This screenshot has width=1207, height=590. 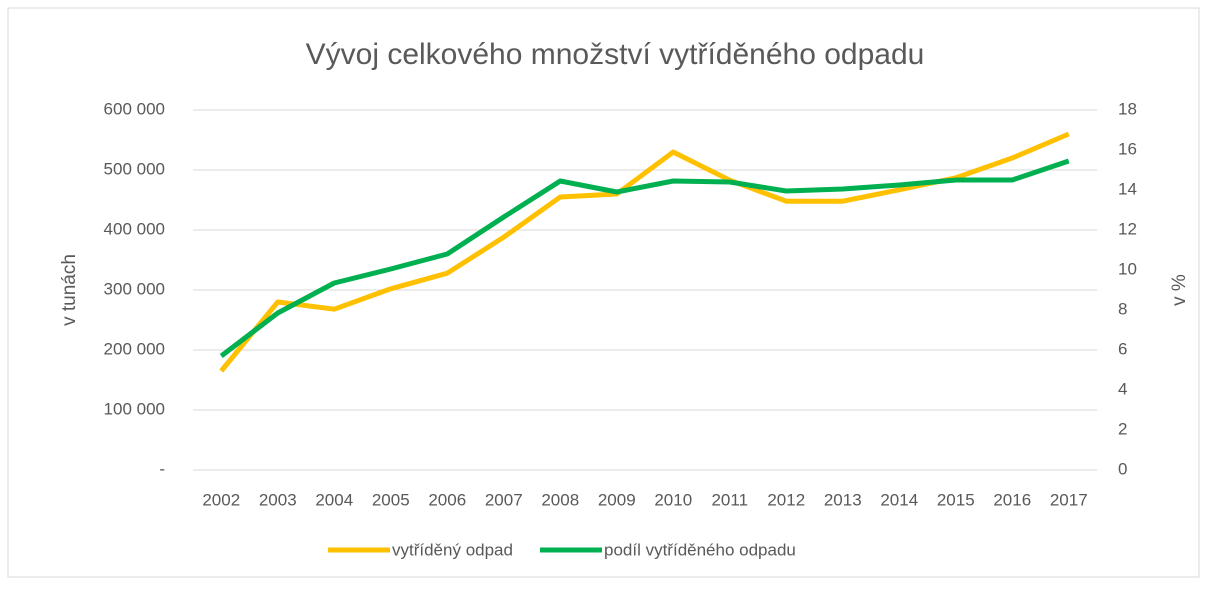 What do you see at coordinates (1127, 188) in the screenshot?
I see `y2-tick-label: 14` at bounding box center [1127, 188].